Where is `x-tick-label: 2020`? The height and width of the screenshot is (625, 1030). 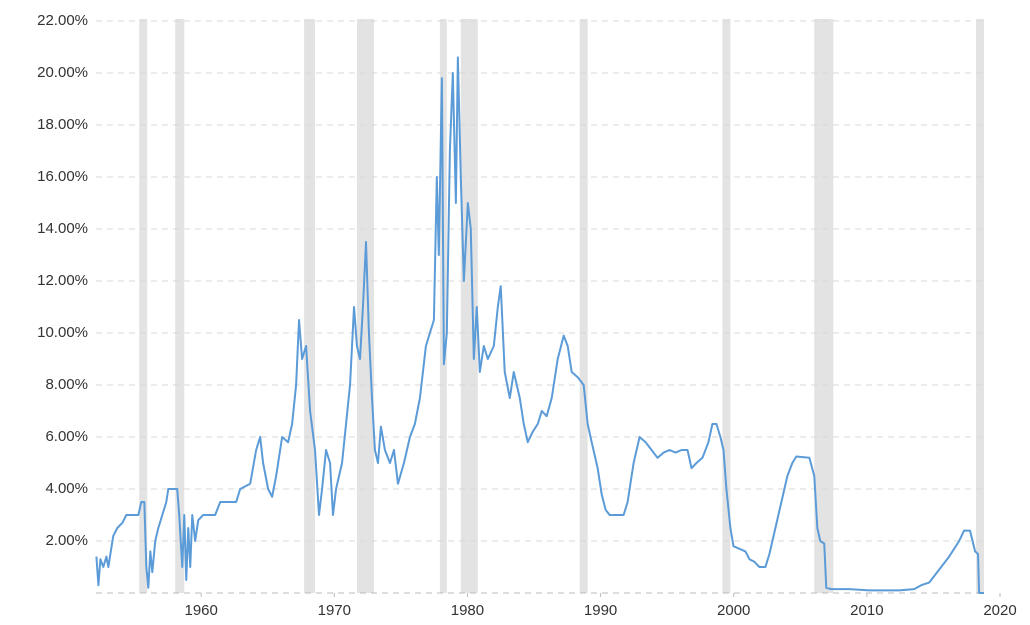 x-tick-label: 2020 is located at coordinates (999, 610).